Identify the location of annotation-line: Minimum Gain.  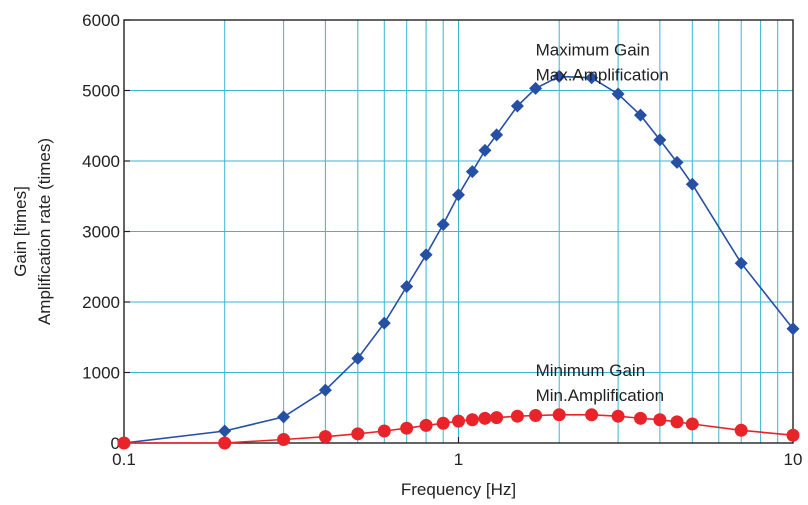
(591, 370).